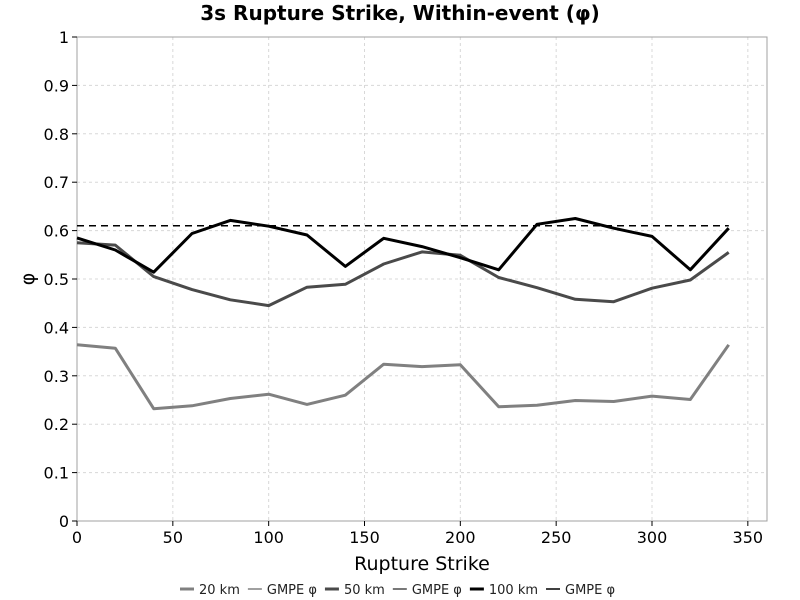  I want to click on y-tick-label: 0.7, so click(56, 182).